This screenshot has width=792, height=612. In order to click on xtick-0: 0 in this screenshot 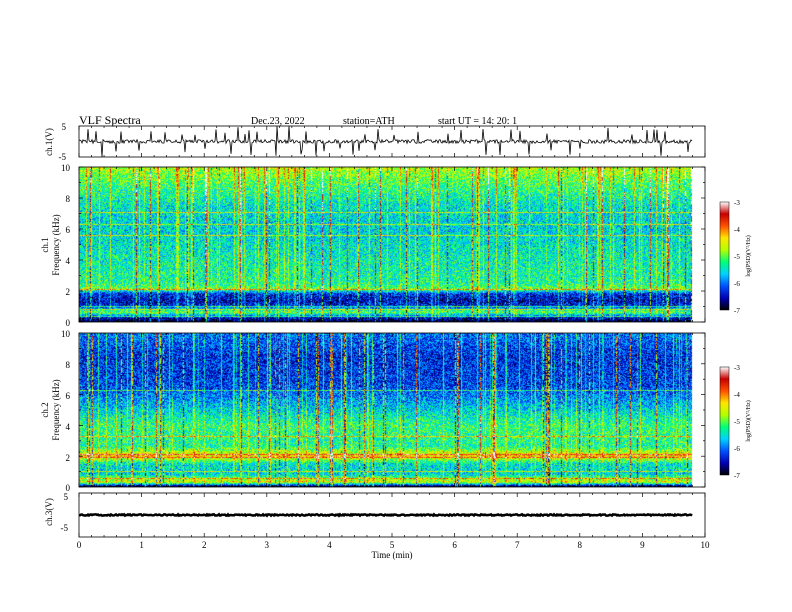, I will do `click(79, 545)`.